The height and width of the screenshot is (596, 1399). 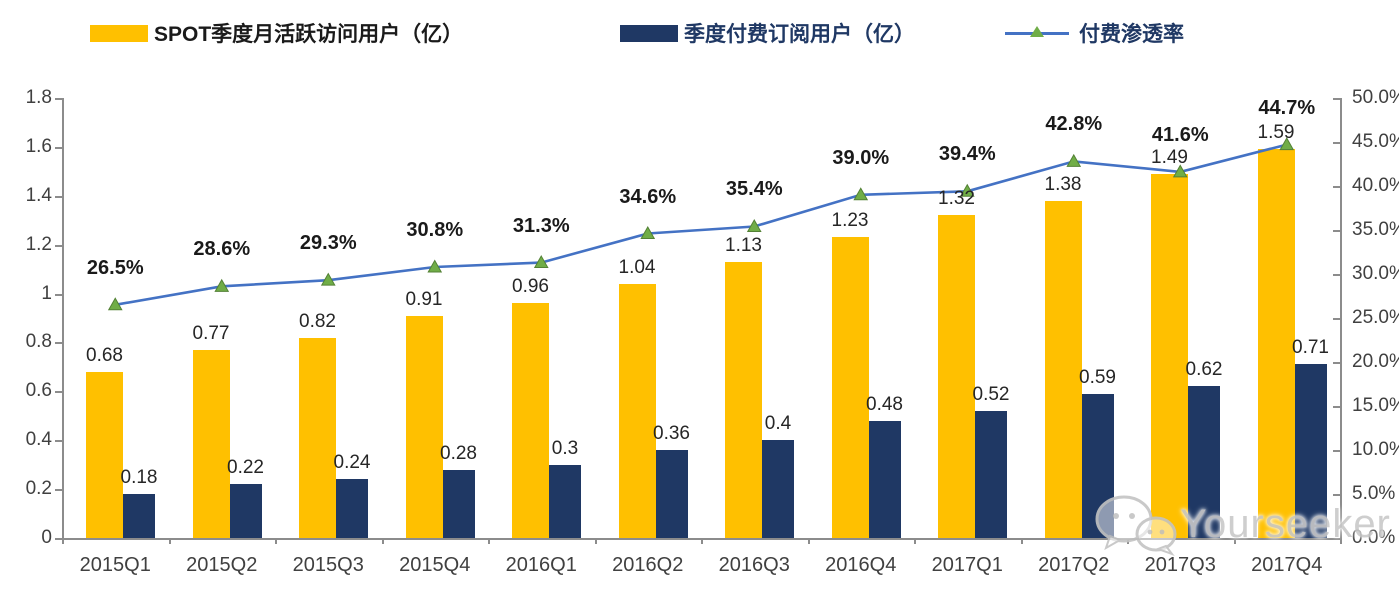 I want to click on bar-mau-2015Q3, so click(x=317, y=437).